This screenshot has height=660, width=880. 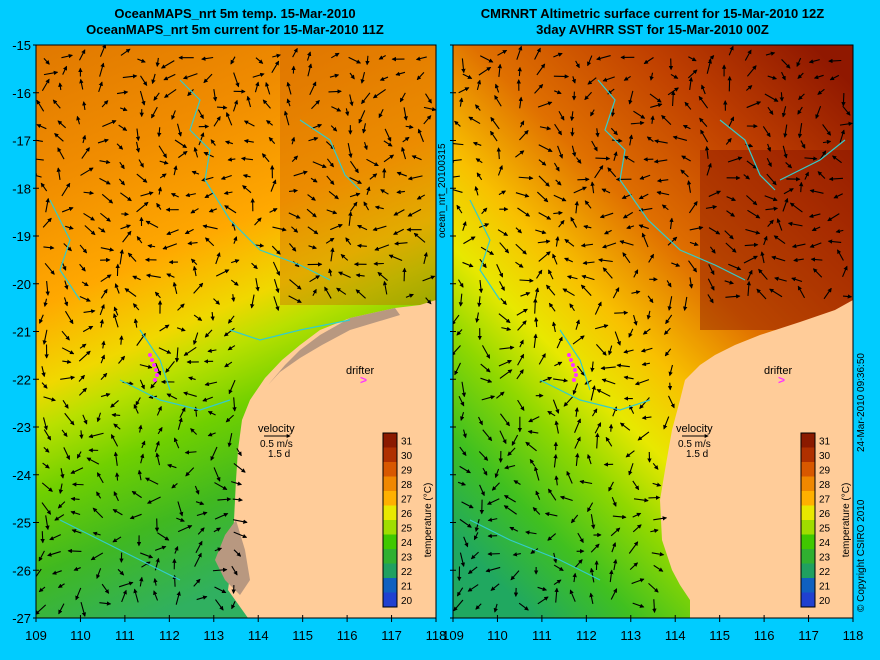 I want to click on lon-tick-label: 111, so click(x=125, y=635).